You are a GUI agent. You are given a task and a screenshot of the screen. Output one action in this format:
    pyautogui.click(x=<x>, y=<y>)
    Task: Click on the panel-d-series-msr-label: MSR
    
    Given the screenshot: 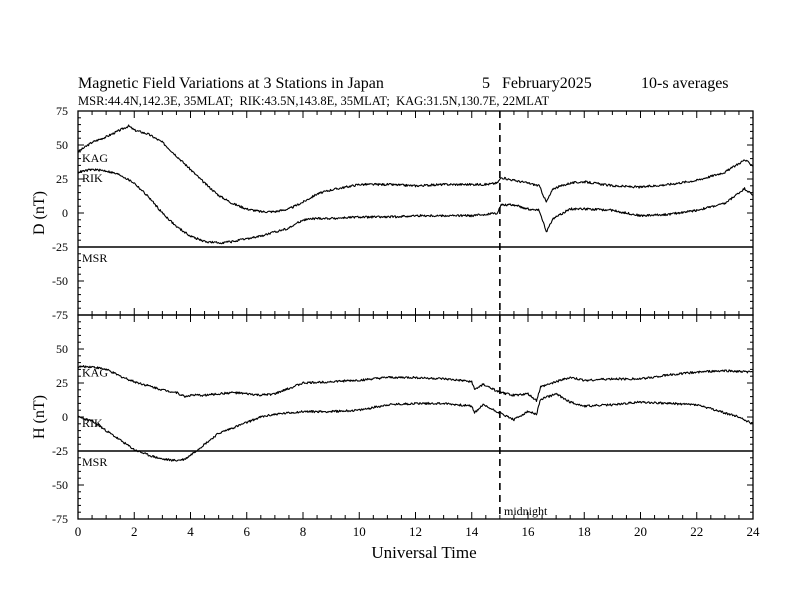 What is the action you would take?
    pyautogui.click(x=94, y=258)
    